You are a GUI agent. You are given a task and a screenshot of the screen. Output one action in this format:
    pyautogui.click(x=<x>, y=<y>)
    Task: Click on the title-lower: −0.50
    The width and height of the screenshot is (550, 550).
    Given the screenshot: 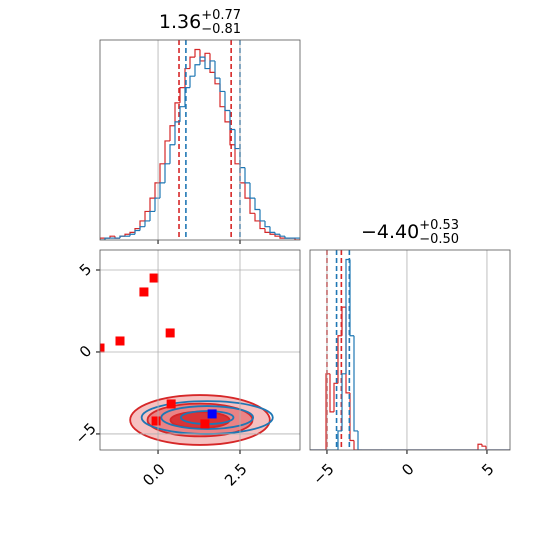 What is the action you would take?
    pyautogui.click(x=439, y=239)
    